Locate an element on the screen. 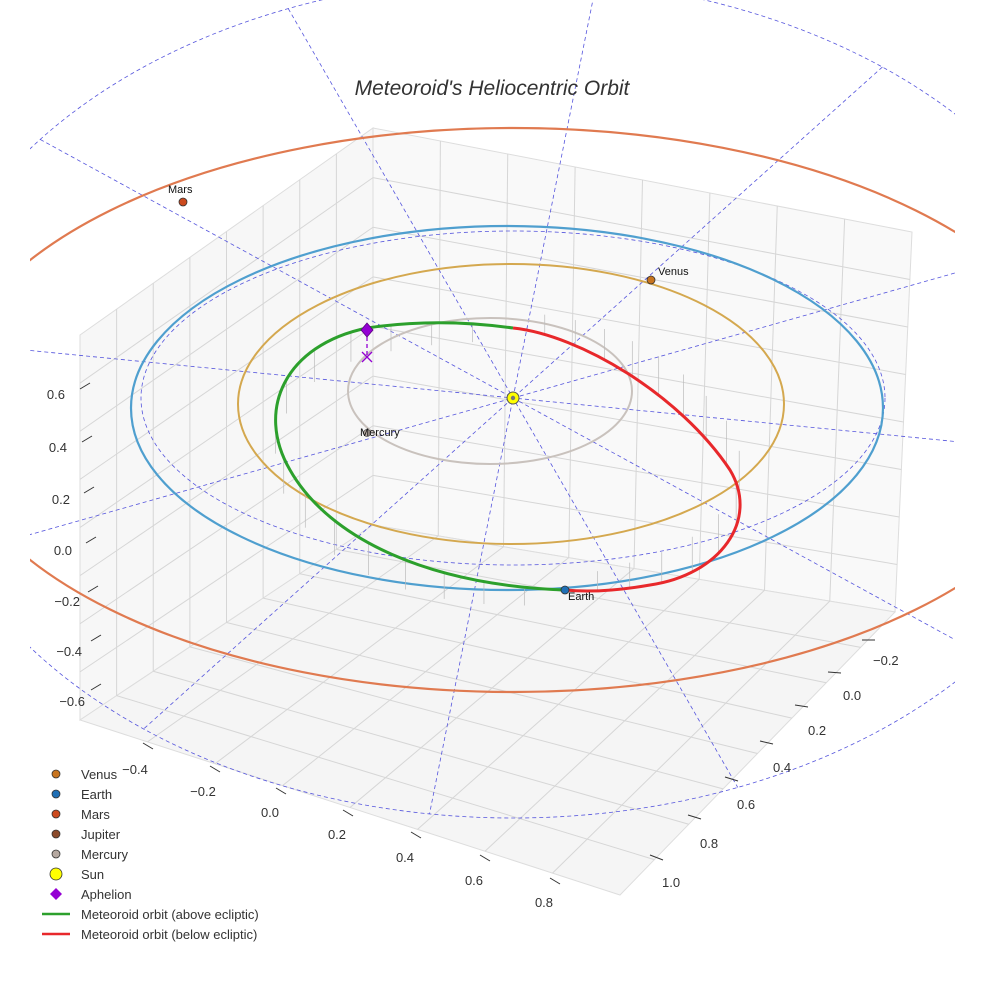  ecliptic-spoke is located at coordinates (511, 407).